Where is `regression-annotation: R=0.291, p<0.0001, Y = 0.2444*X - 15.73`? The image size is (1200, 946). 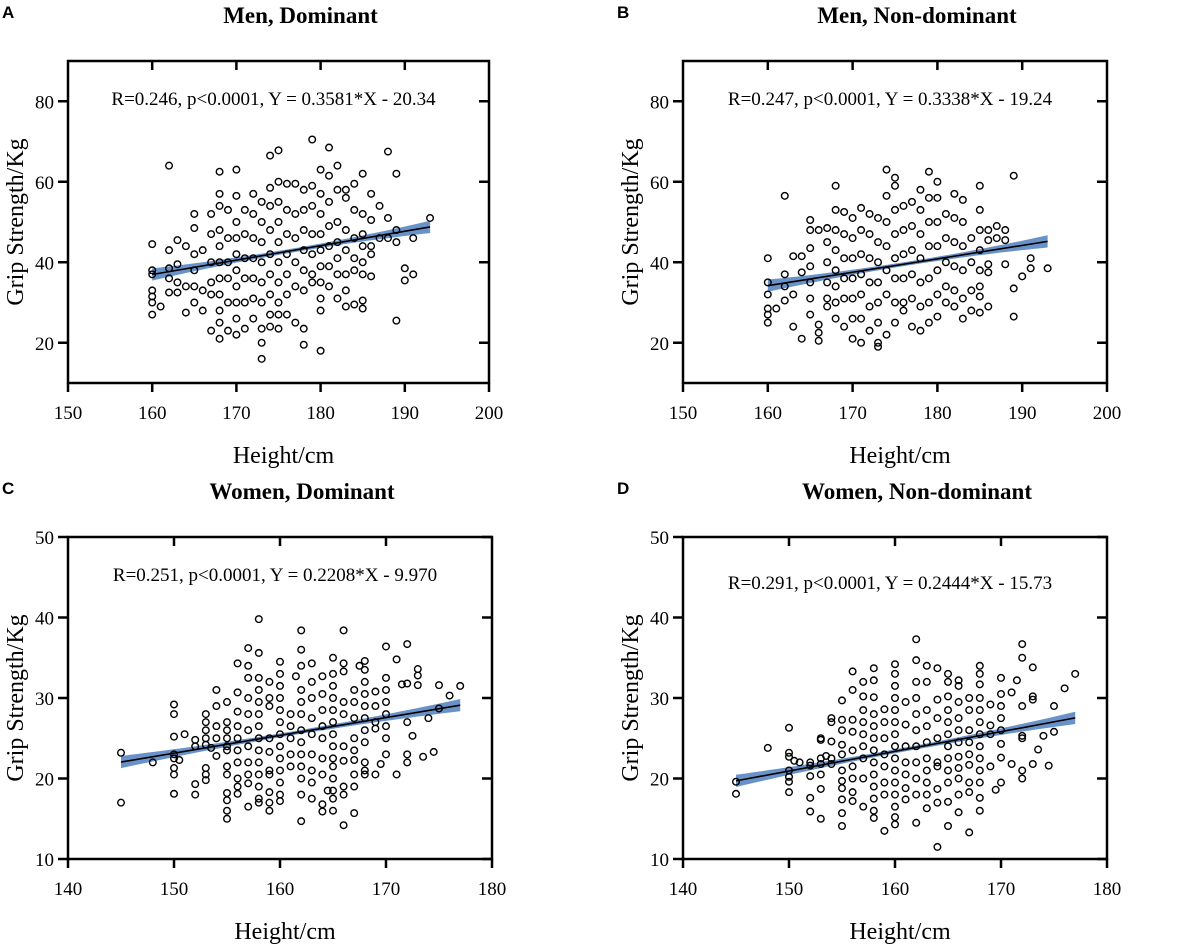 regression-annotation: R=0.291, p<0.0001, Y = 0.2444*X - 15.73 is located at coordinates (890, 583).